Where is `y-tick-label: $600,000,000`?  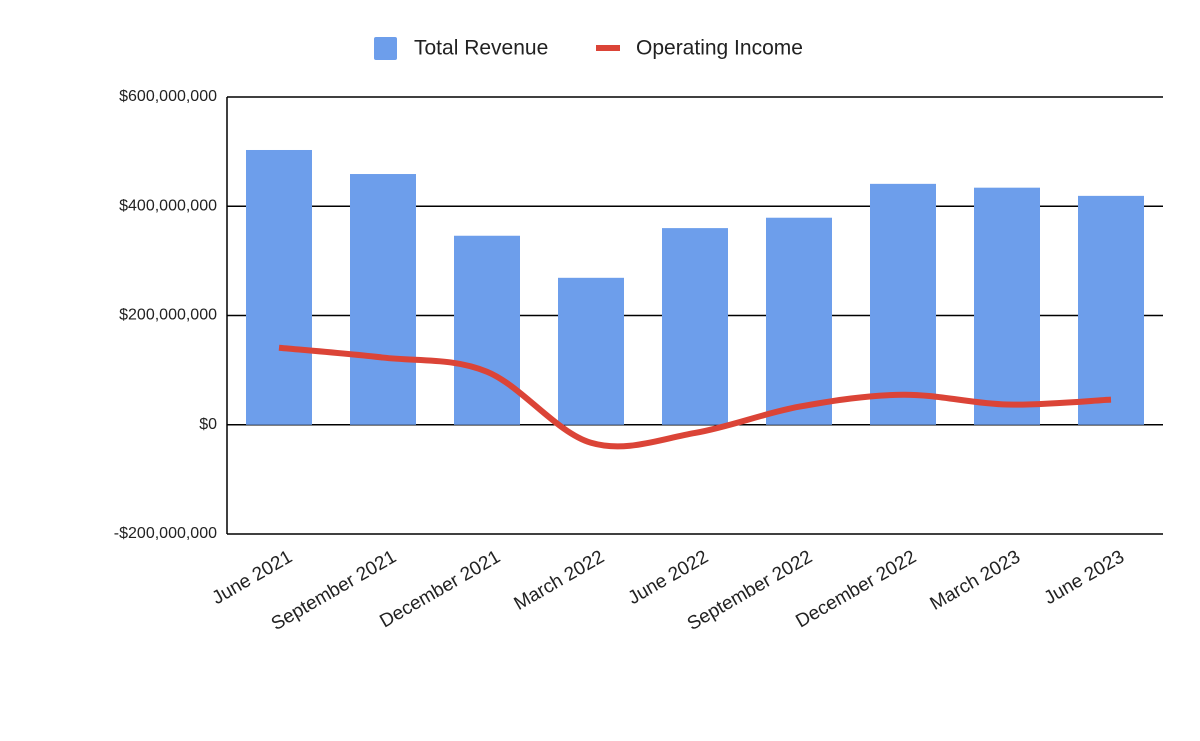
y-tick-label: $600,000,000 is located at coordinates (168, 96).